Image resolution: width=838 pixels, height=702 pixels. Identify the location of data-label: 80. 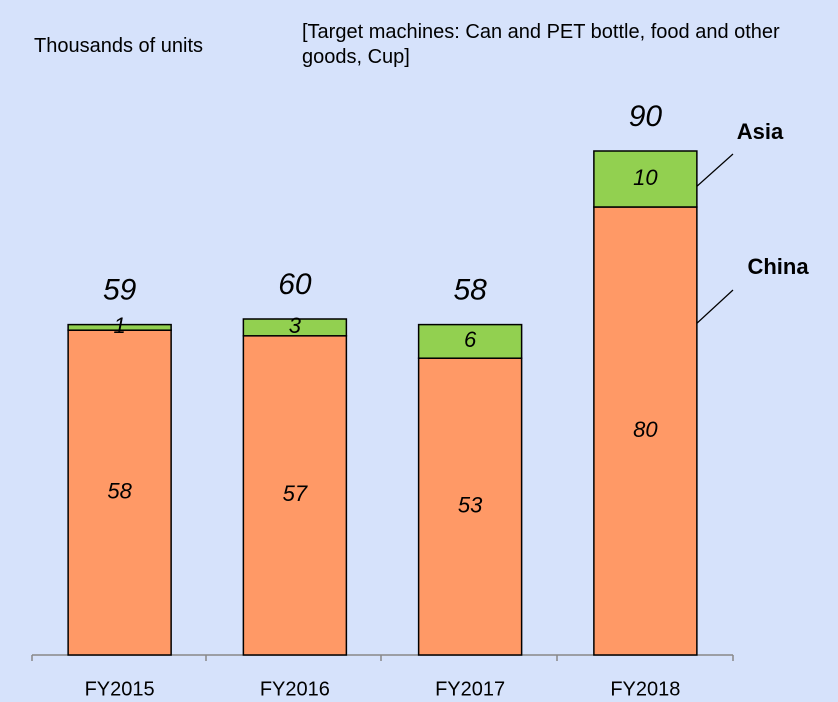
(645, 429).